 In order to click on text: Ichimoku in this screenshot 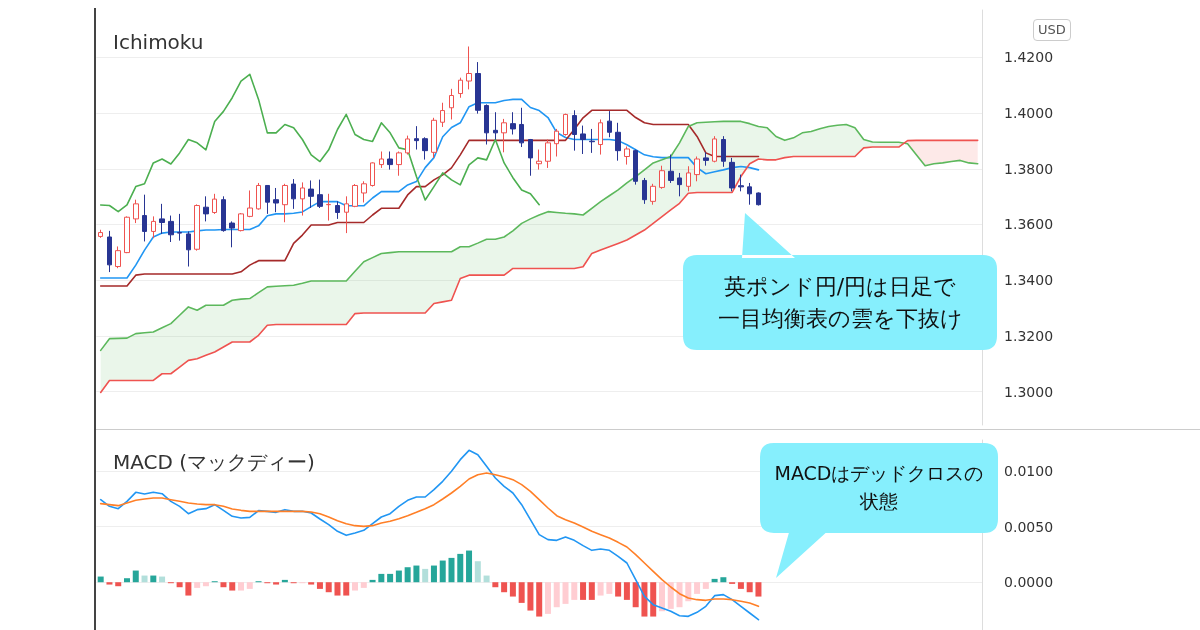, I will do `click(158, 42)`.